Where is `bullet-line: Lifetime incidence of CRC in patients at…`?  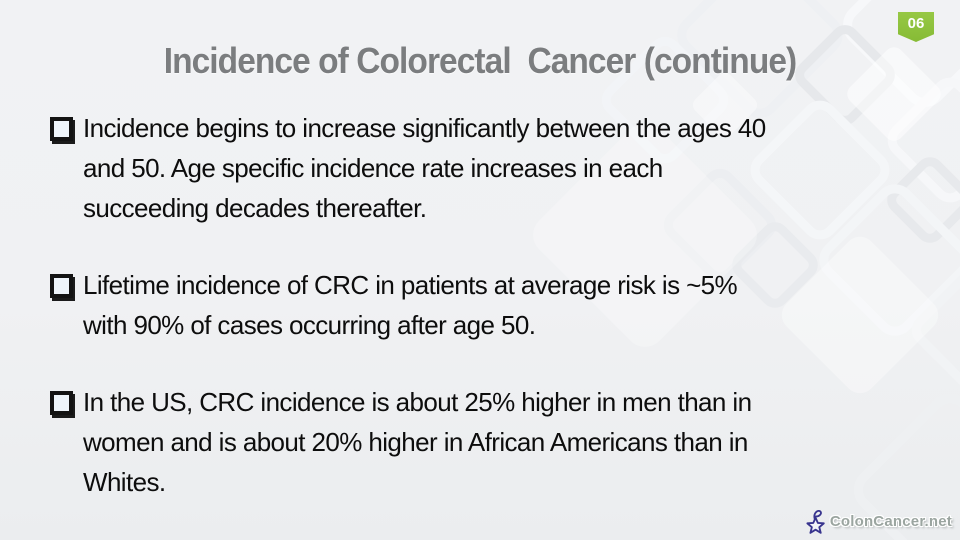 bullet-line: Lifetime incidence of CRC in patients at… is located at coordinates (410, 285).